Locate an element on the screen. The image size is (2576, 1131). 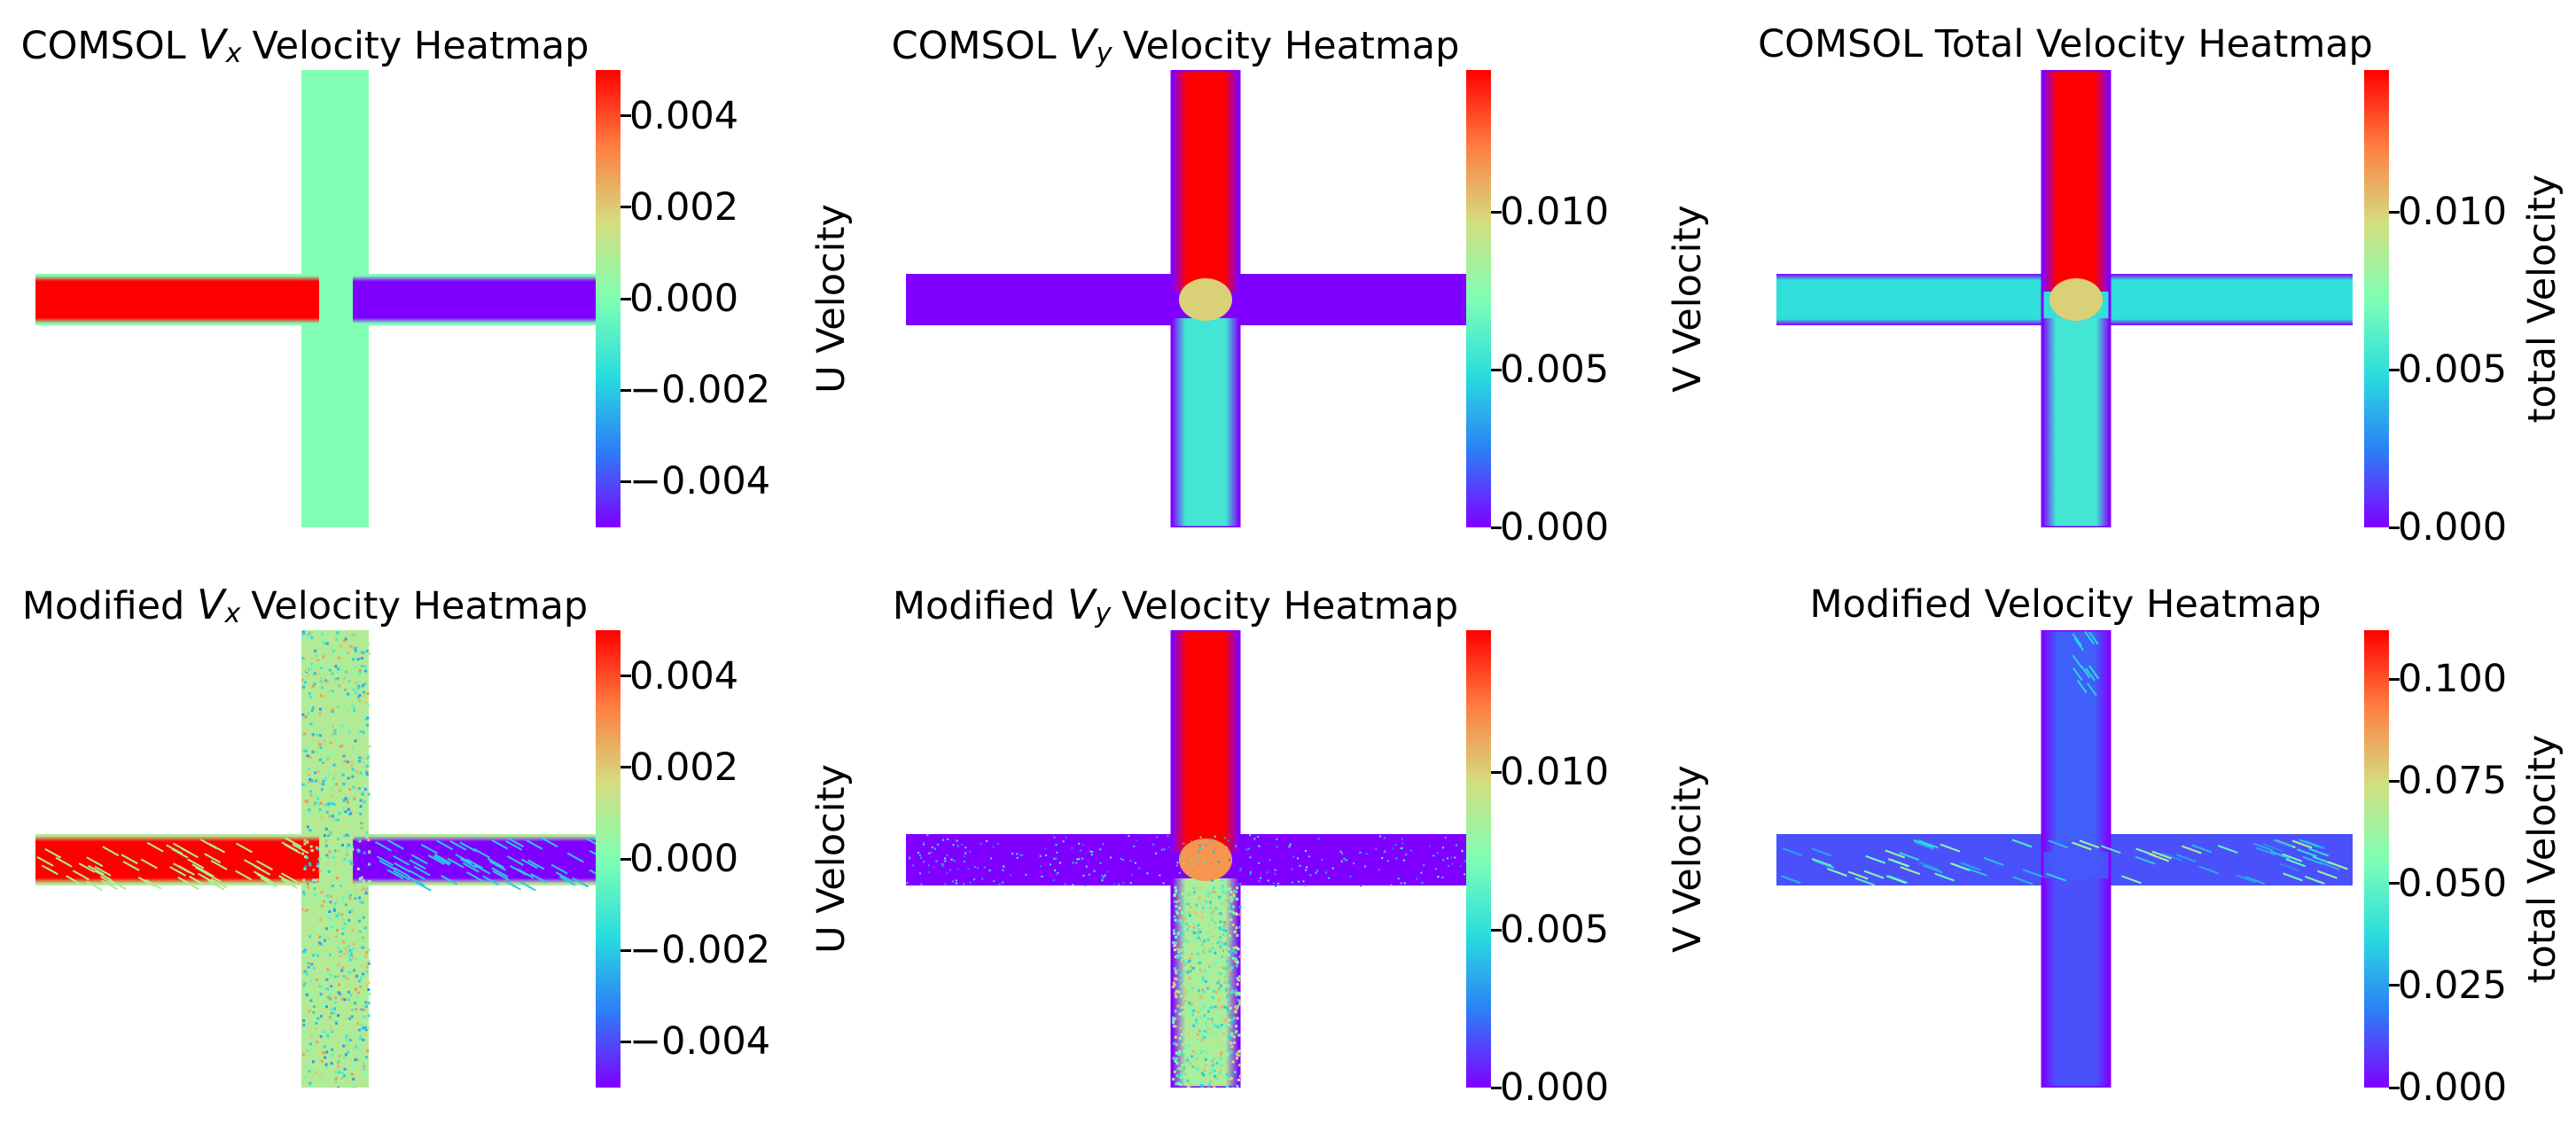
colorbar-tick-label: 0.000 is located at coordinates (2453, 1087).